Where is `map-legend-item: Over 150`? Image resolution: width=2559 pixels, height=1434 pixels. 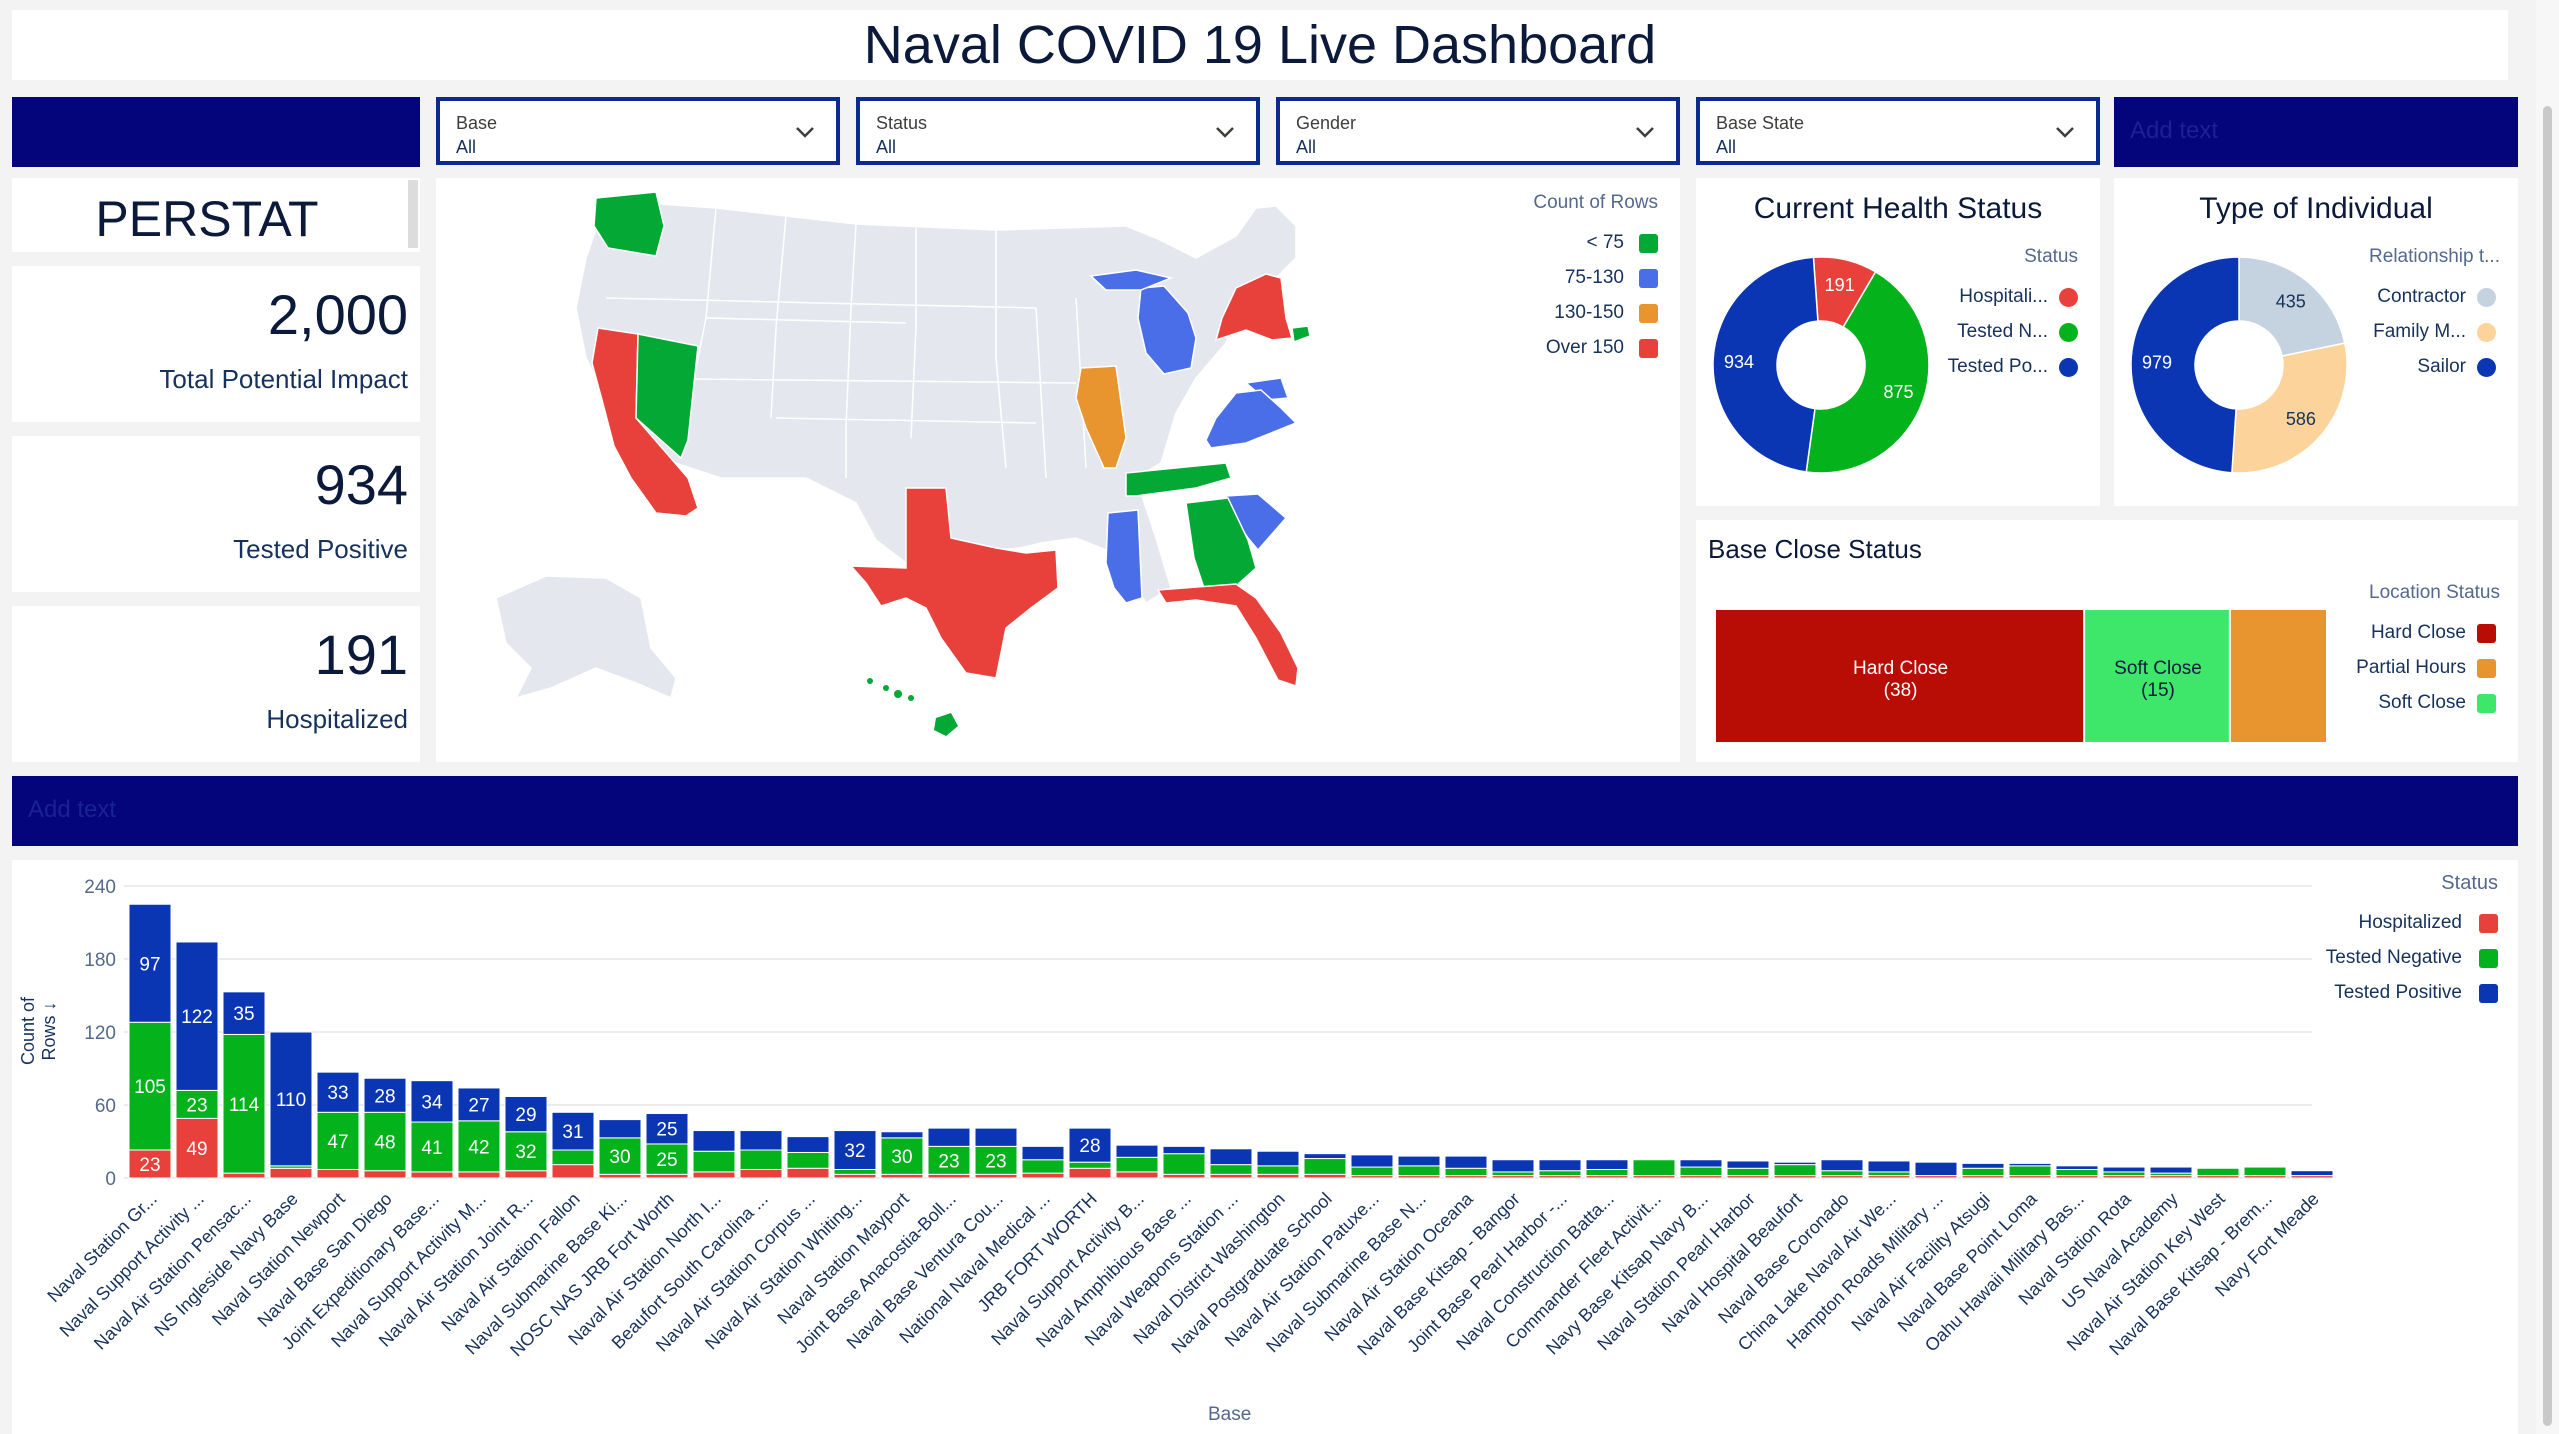 map-legend-item: Over 150 is located at coordinates (1584, 347).